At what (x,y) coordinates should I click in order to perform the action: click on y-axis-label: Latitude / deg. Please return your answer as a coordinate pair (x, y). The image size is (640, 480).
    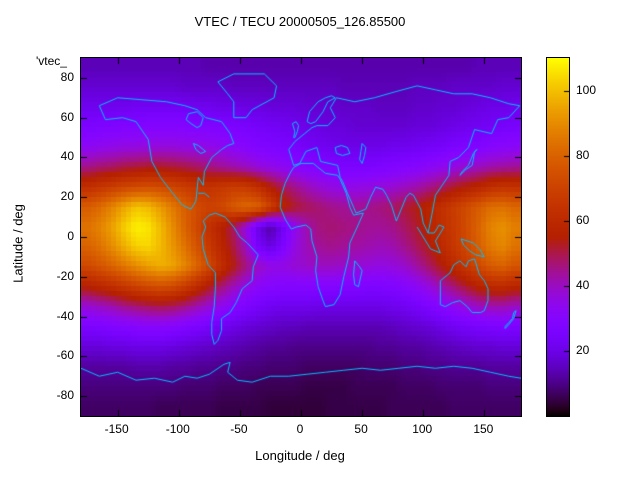
    Looking at the image, I should click on (18, 243).